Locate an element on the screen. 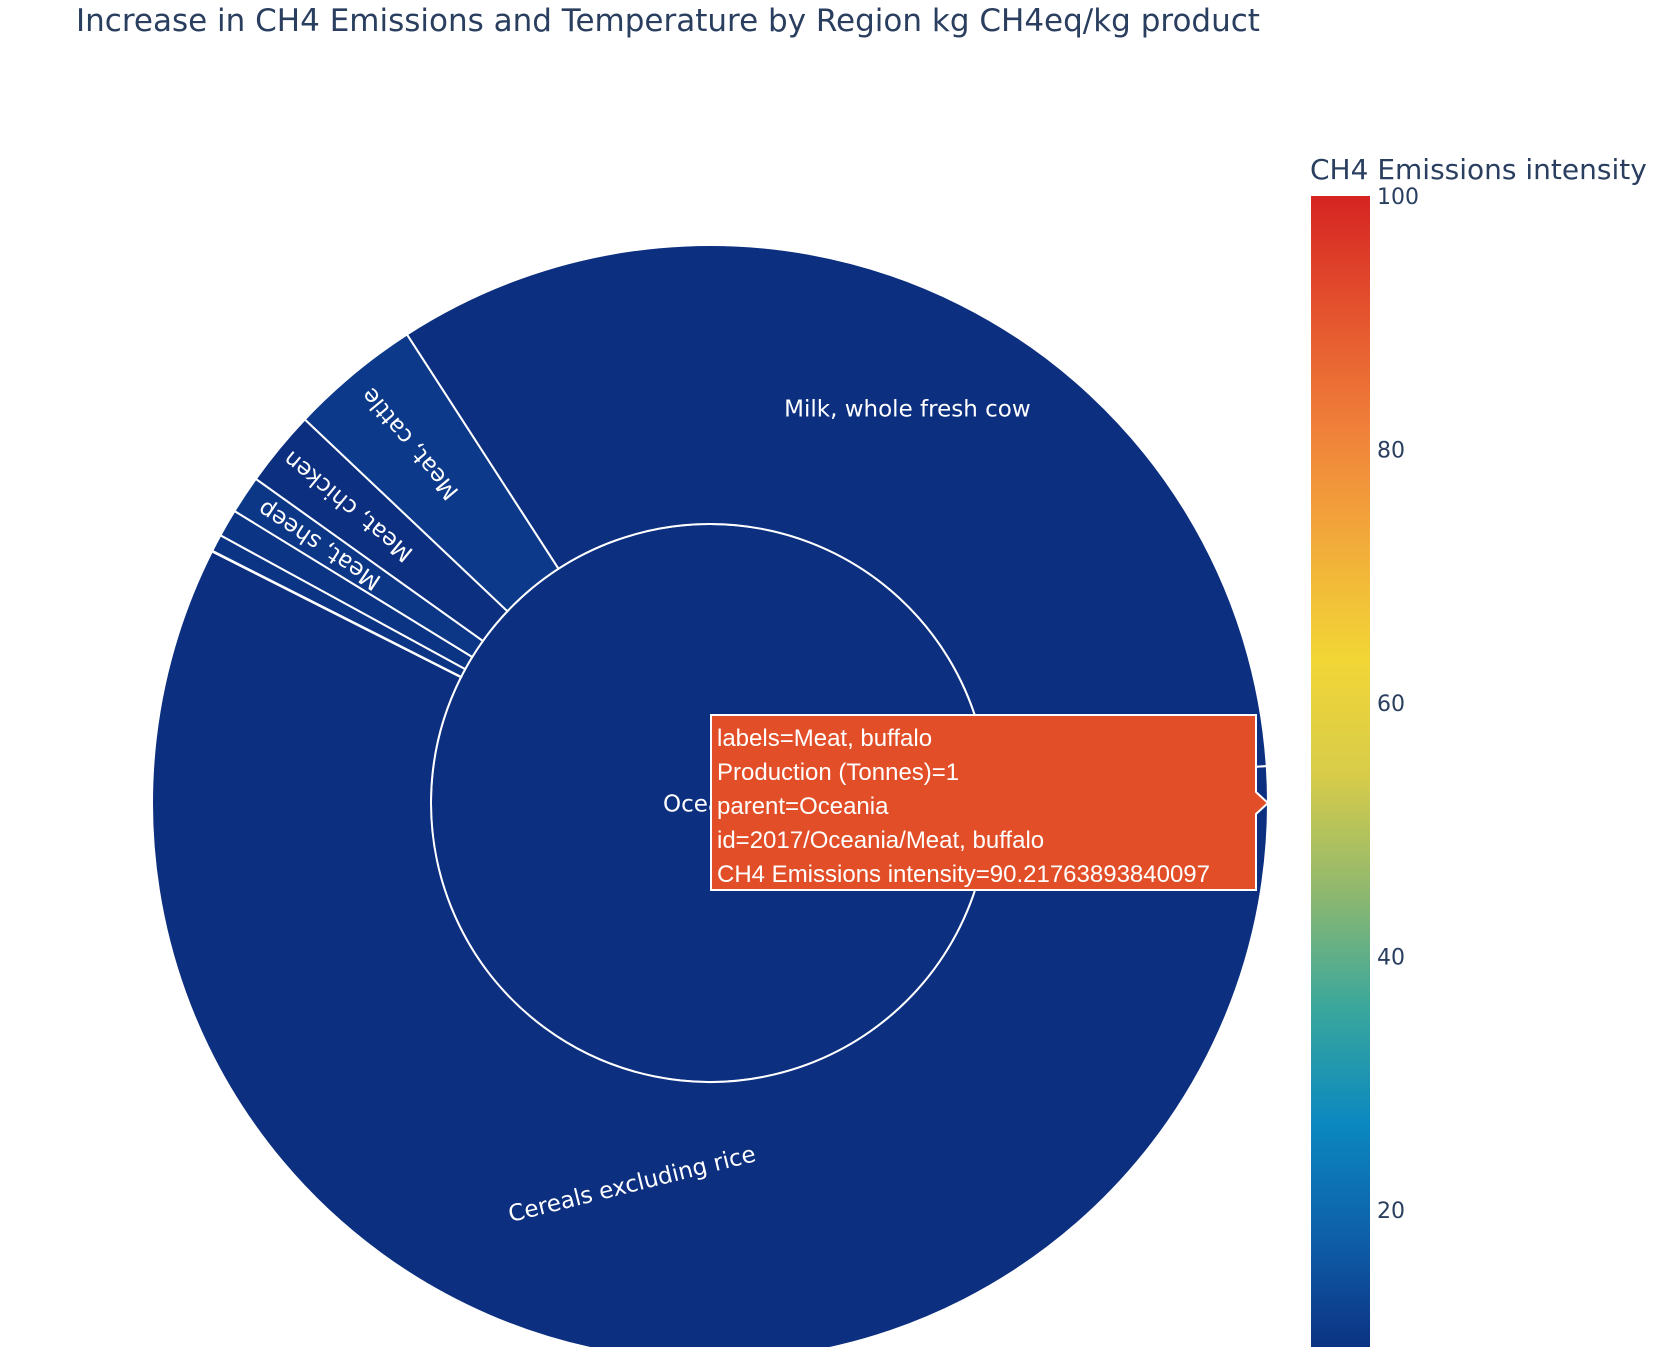 This screenshot has width=1677, height=1347. segment-label: Milk, whole fresh cow is located at coordinates (907, 409).